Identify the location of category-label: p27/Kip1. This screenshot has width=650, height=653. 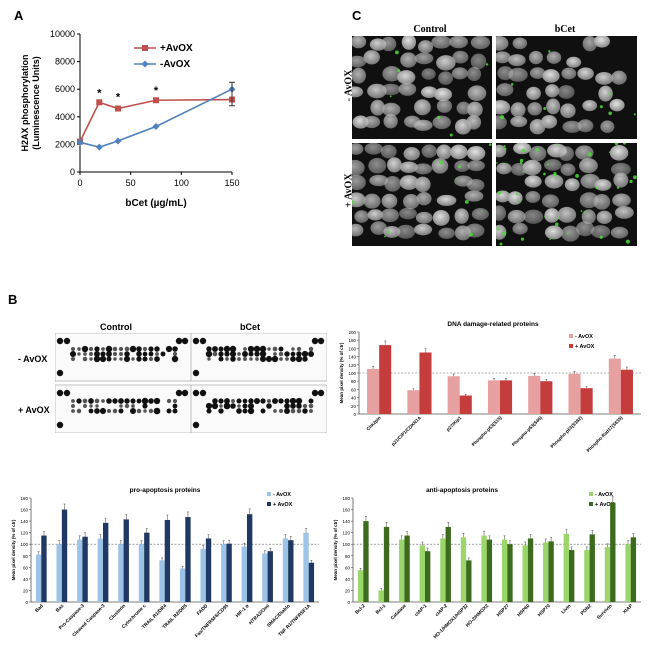
(453, 423).